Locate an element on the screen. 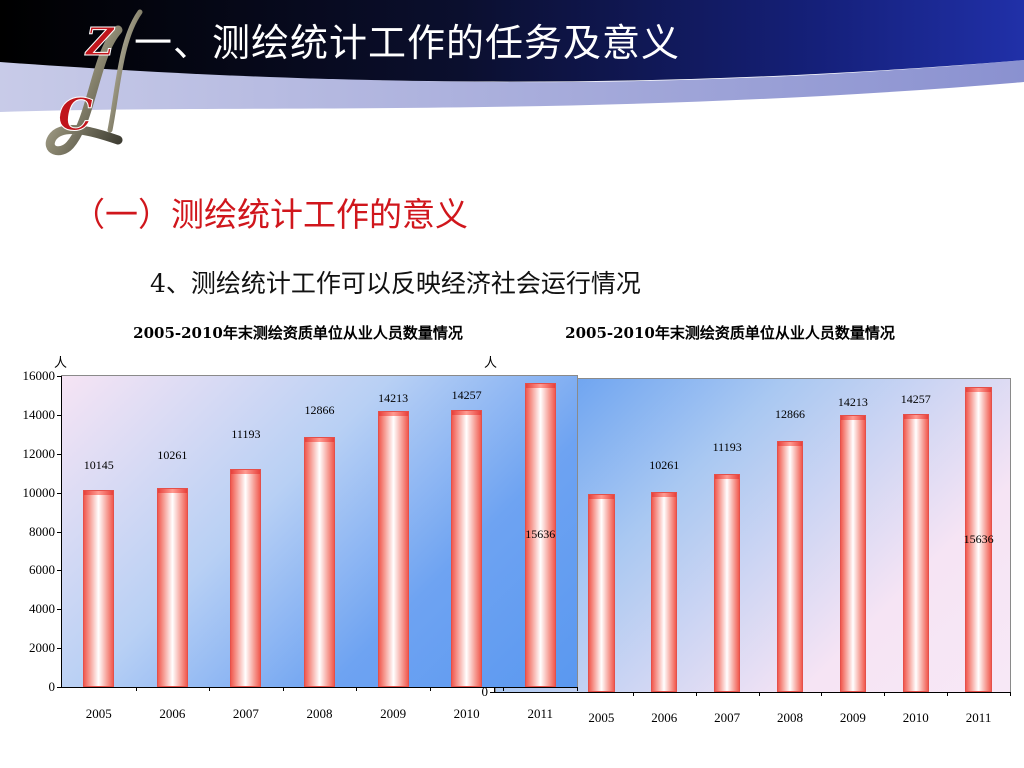 The height and width of the screenshot is (768, 1024). y-tick-label: 4000 is located at coordinates (42, 609).